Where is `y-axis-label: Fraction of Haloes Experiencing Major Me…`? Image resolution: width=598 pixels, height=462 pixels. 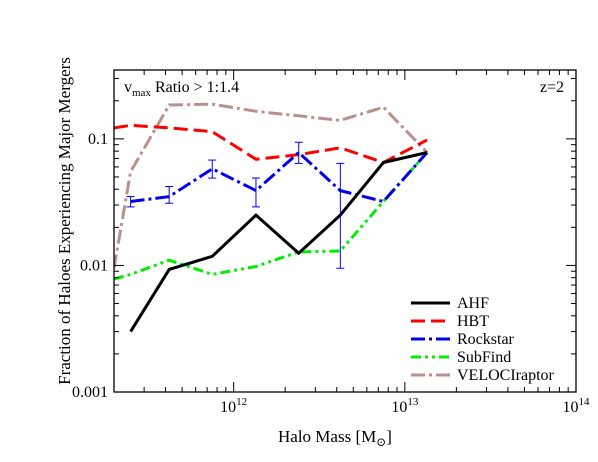
y-axis-label: Fraction of Haloes Experiencing Major Me… is located at coordinates (64, 221).